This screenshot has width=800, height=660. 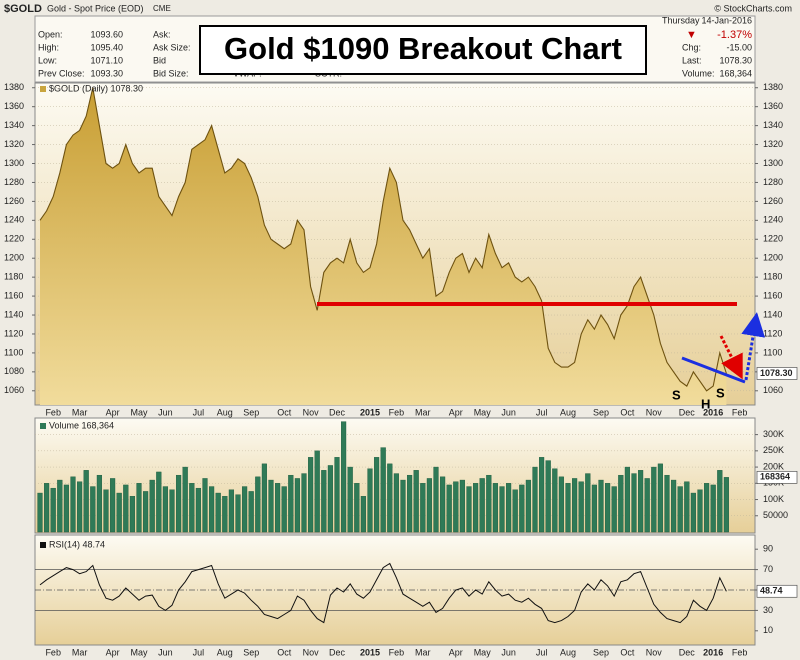 I want to click on x-tick-label: Nov, so click(x=311, y=412).